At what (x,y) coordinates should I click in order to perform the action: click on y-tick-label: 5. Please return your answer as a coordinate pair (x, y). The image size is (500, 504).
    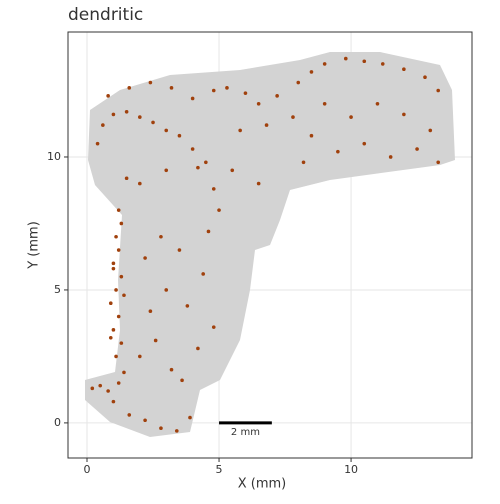
    Looking at the image, I should click on (57, 289).